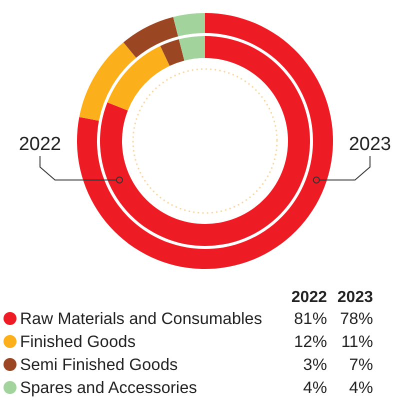 The width and height of the screenshot is (417, 412). I want to click on slice-label: 2023, so click(370, 144).